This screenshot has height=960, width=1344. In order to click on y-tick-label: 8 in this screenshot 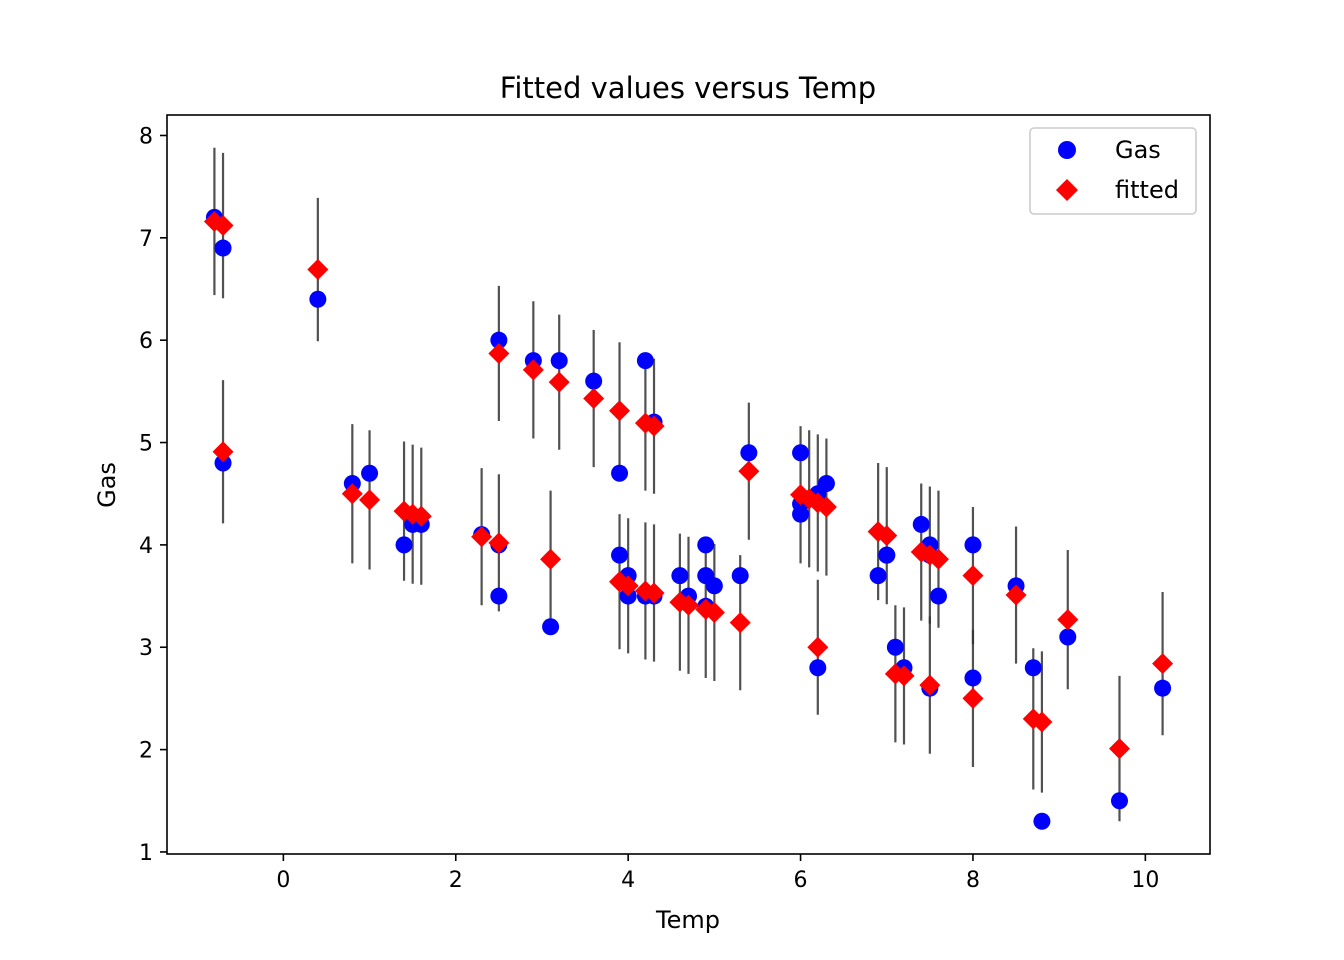, I will do `click(146, 136)`.